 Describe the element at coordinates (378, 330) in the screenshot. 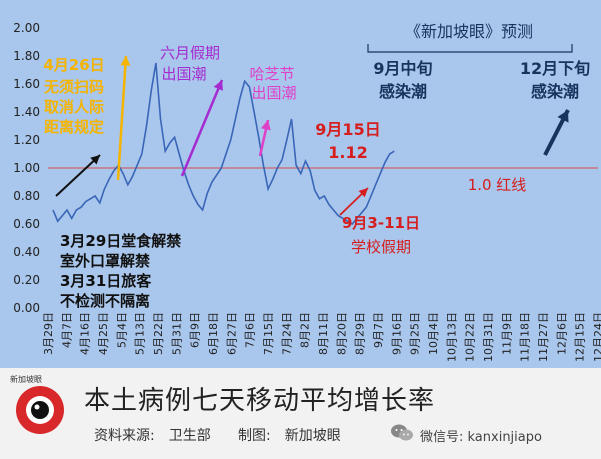

I see `x-tick-label: 9月7日` at that location.